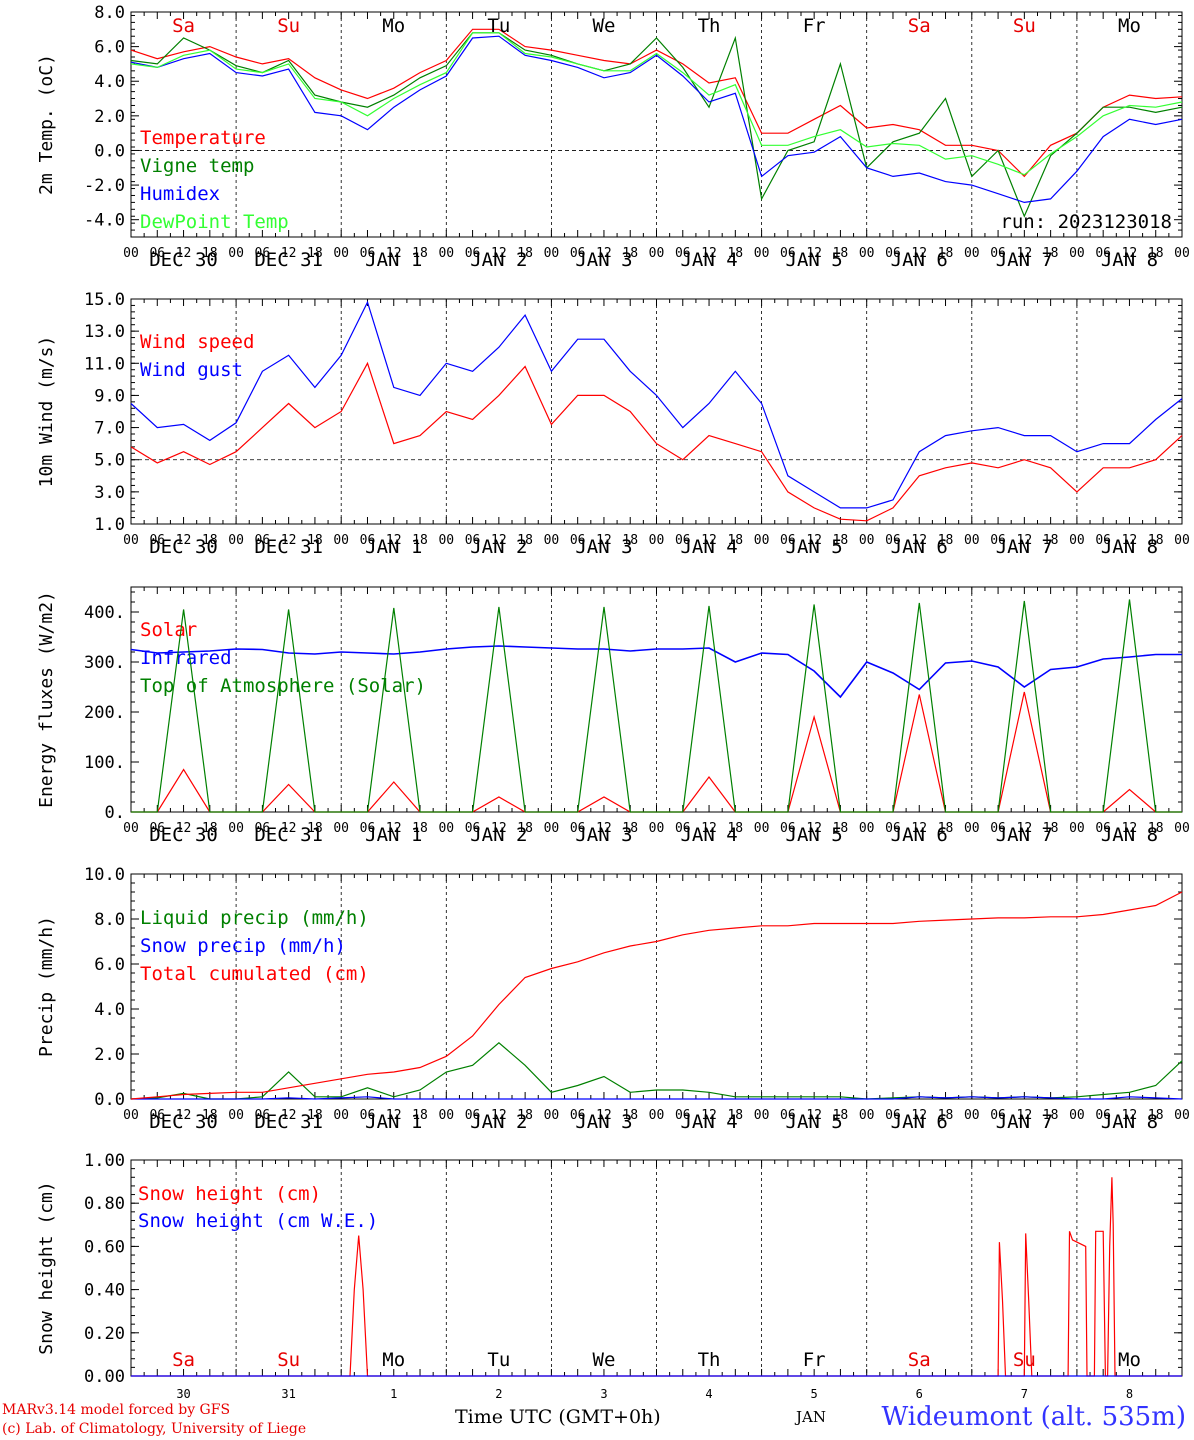 The height and width of the screenshot is (1440, 1194). Describe the element at coordinates (109, 965) in the screenshot. I see `y-tick-label: 6.0` at that location.